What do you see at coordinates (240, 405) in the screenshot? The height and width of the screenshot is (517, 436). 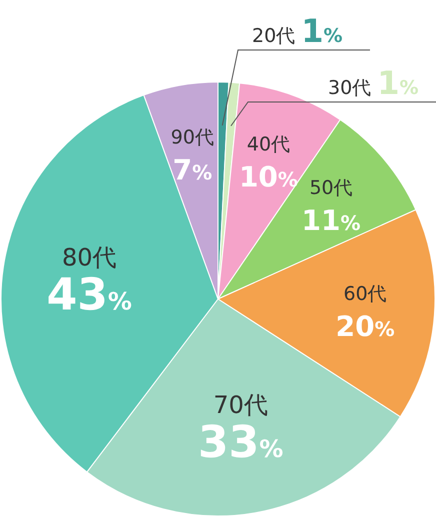 I see `slice-label: 70代` at bounding box center [240, 405].